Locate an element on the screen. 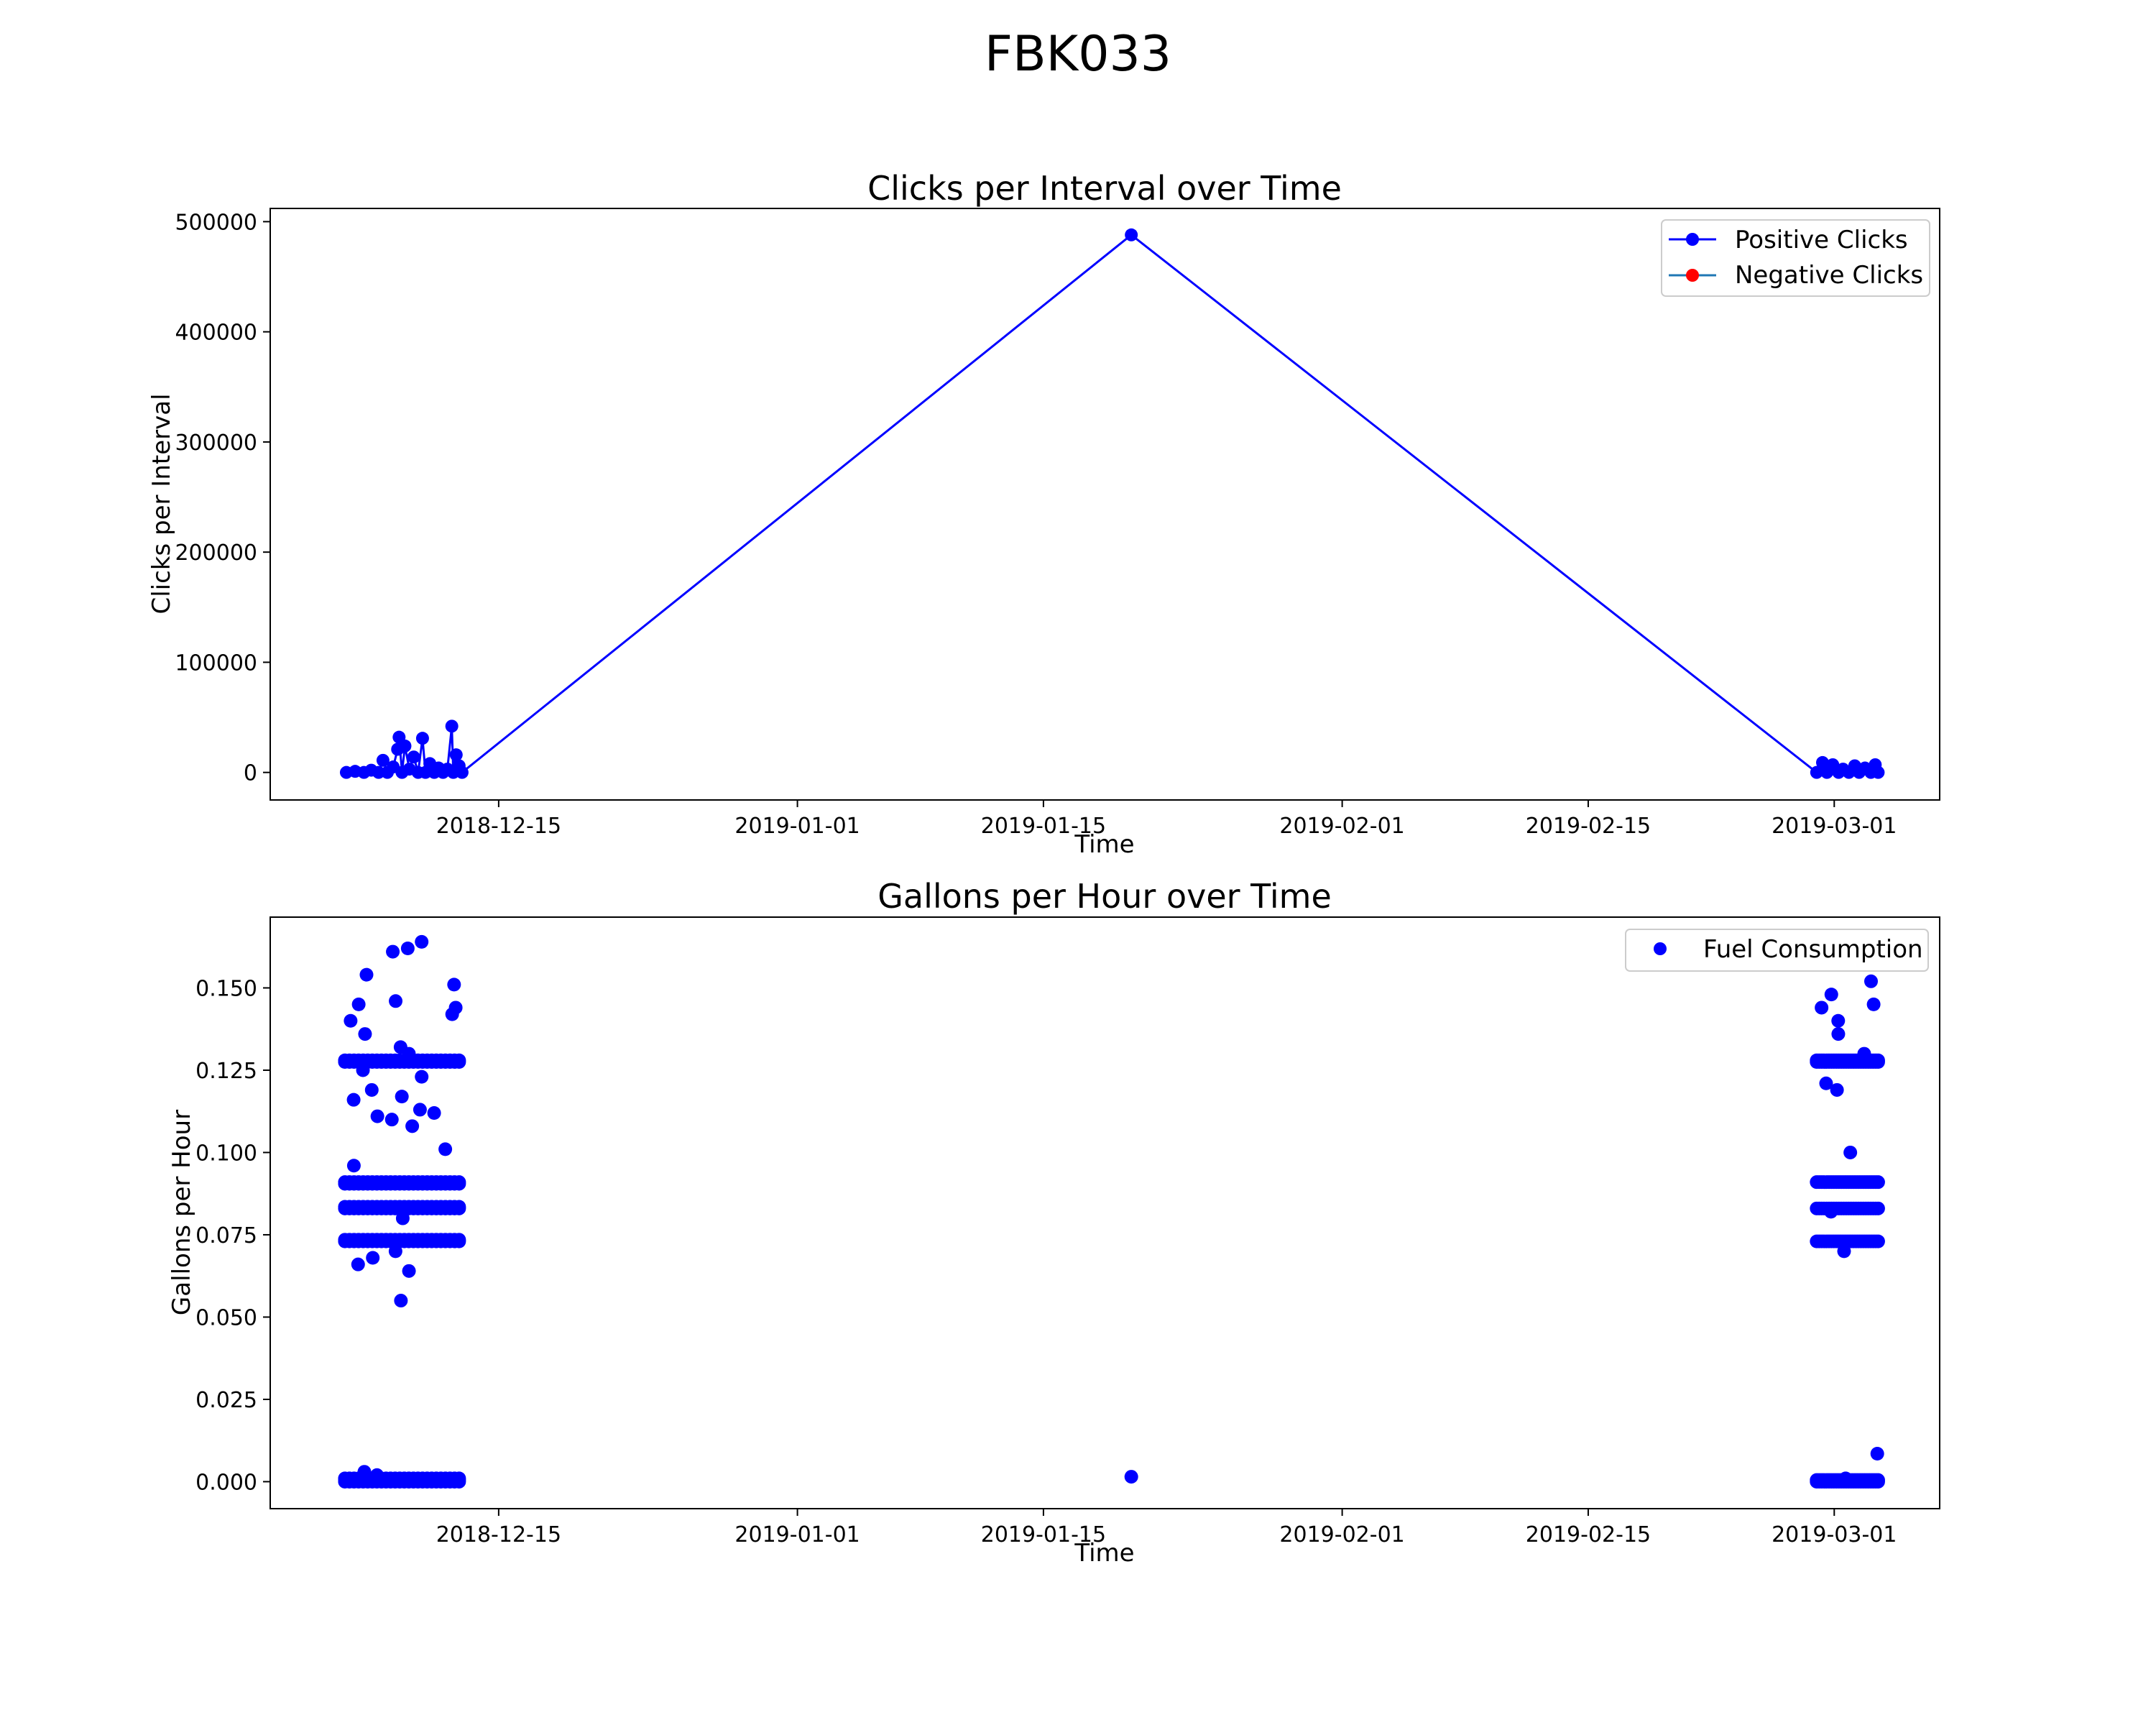  gallons-chart-y-ticks: 0.000 0.025 0.050 0.075 0.100 0.125 0.150 is located at coordinates (233, 1235).